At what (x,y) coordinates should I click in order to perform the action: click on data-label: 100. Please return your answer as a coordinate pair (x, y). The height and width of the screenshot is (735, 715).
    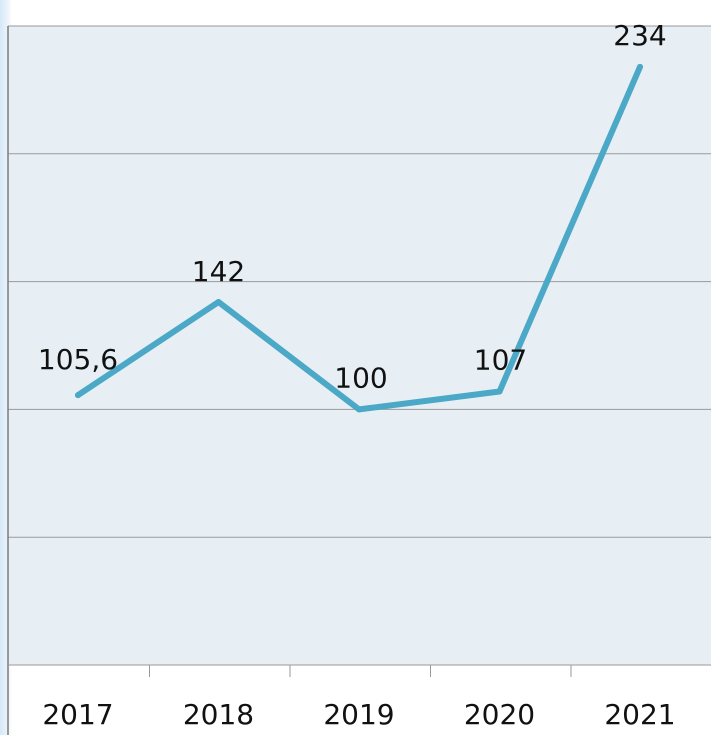
    Looking at the image, I should click on (360, 377).